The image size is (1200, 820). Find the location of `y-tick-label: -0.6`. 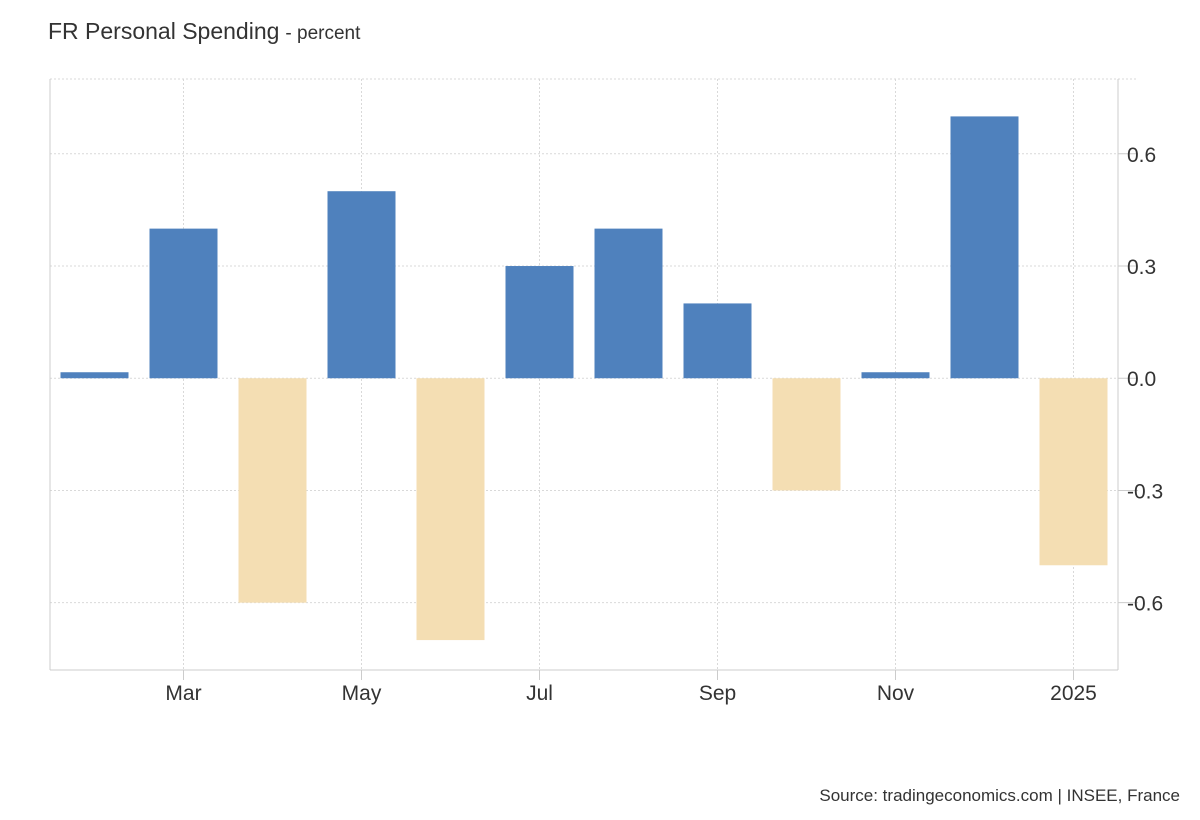

y-tick-label: -0.6 is located at coordinates (1145, 604).